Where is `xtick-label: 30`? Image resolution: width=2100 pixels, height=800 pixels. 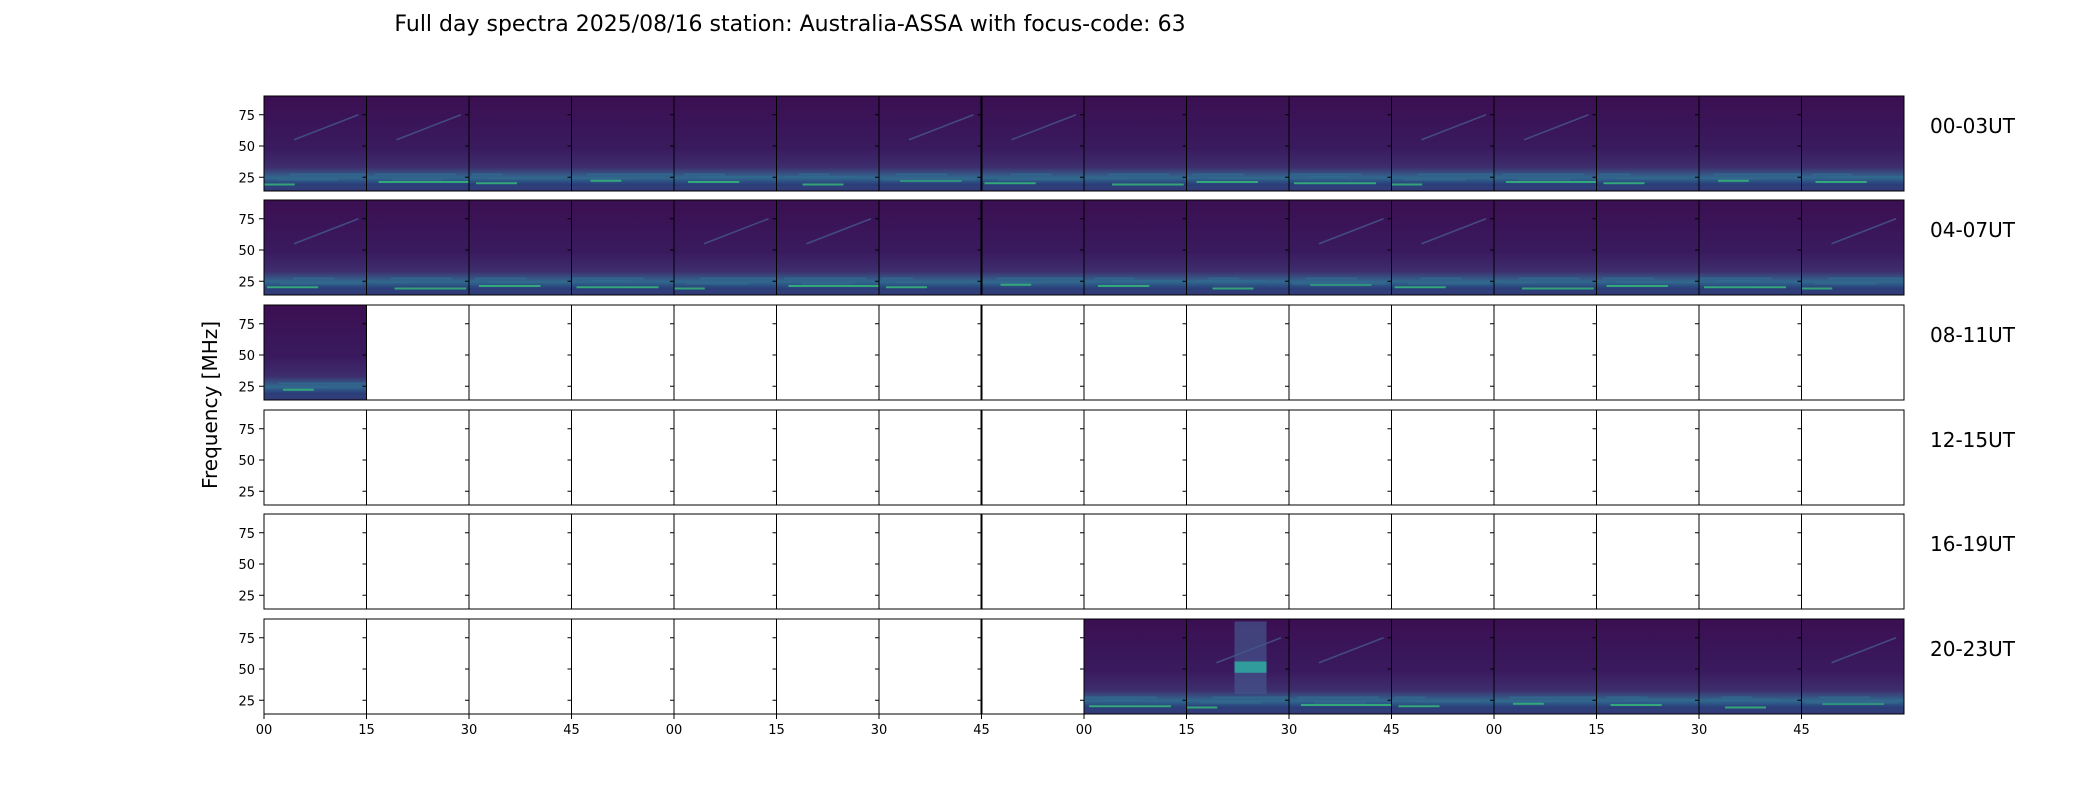 xtick-label: 30 is located at coordinates (1699, 730).